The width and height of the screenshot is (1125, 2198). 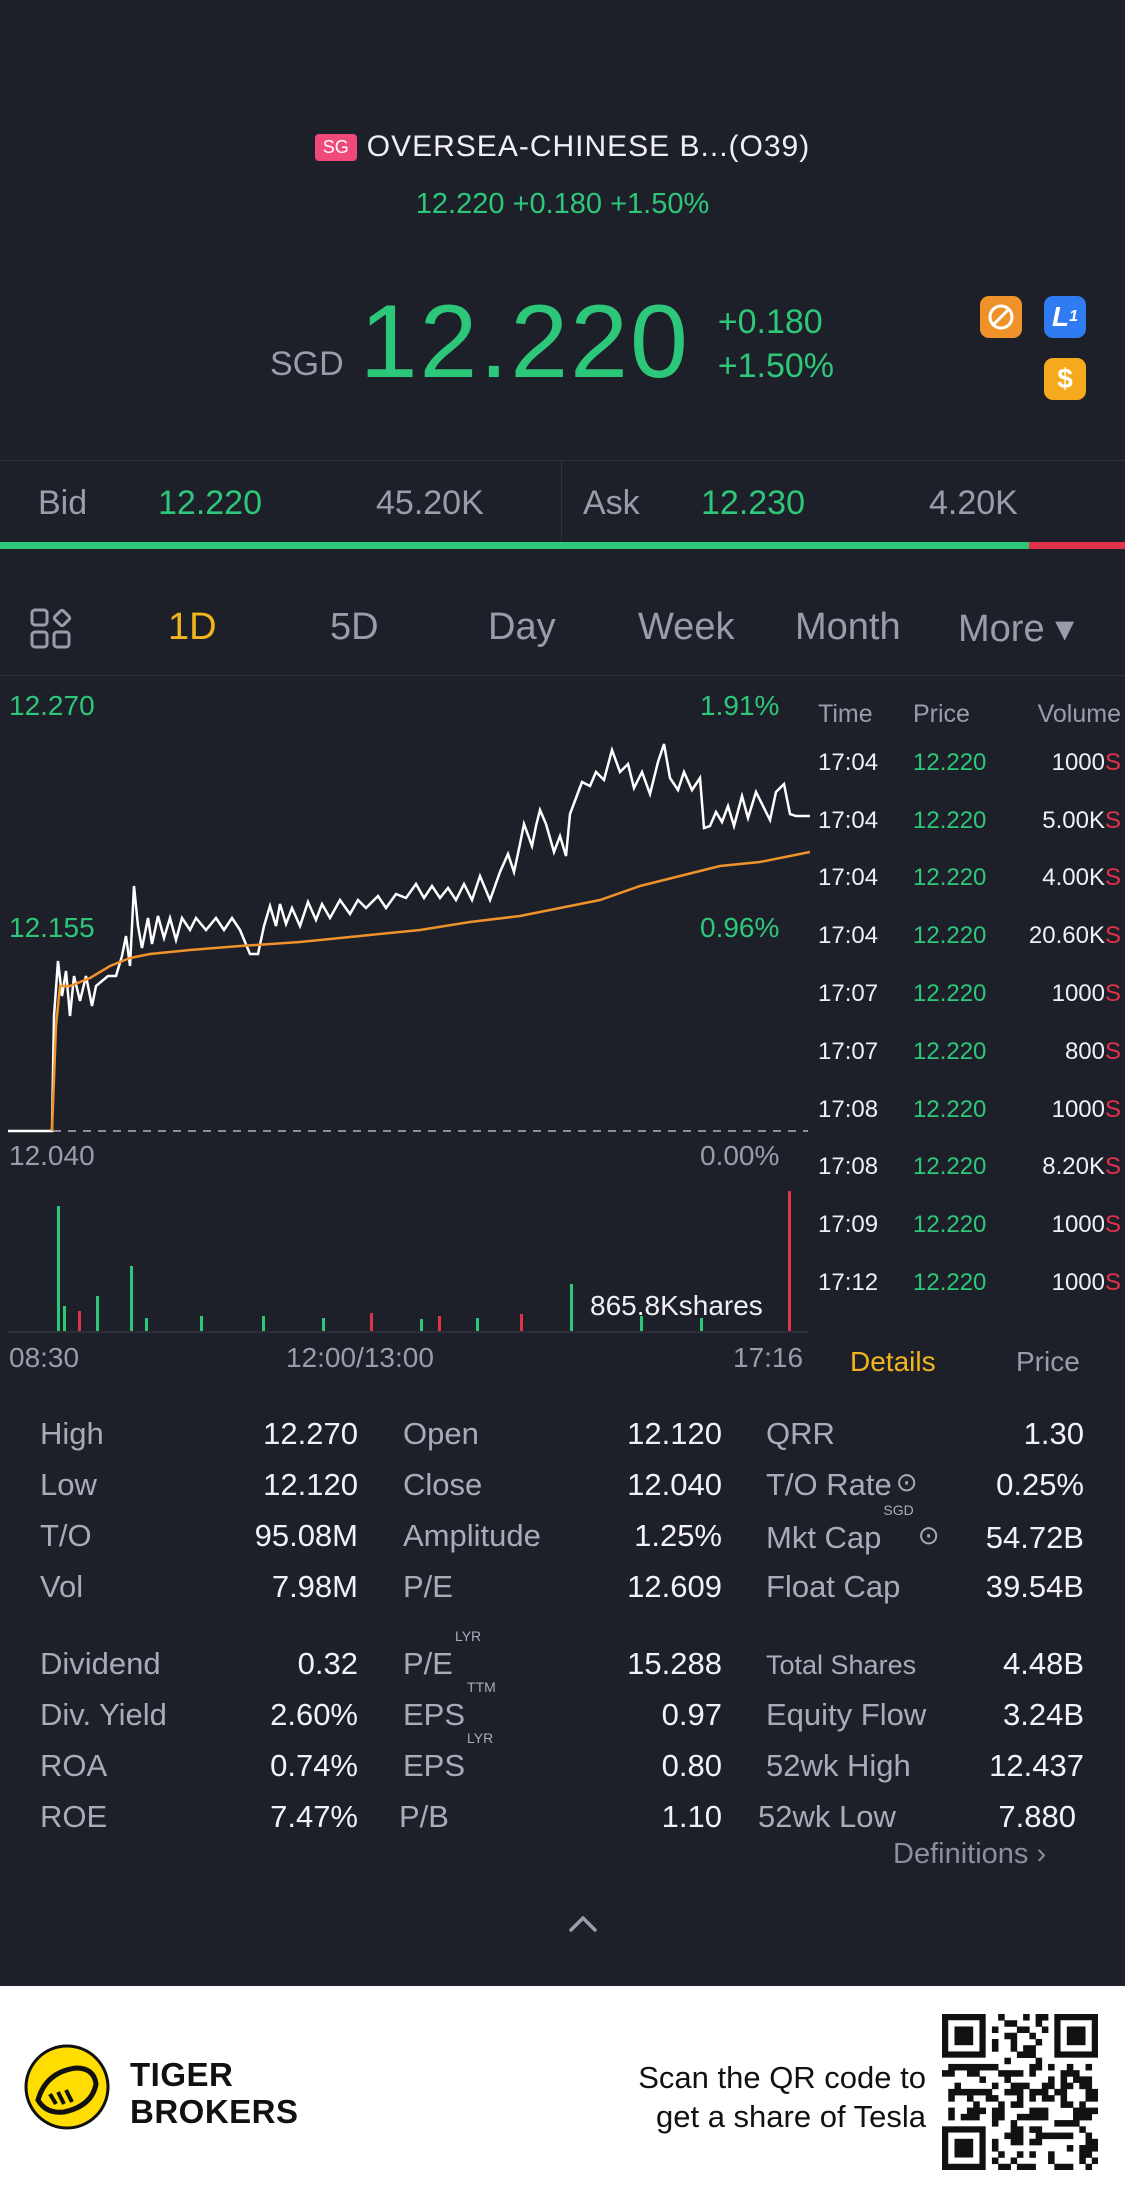 I want to click on chart-period-tabs: 1D 5D Day Week Month More ▾, so click(x=562, y=628).